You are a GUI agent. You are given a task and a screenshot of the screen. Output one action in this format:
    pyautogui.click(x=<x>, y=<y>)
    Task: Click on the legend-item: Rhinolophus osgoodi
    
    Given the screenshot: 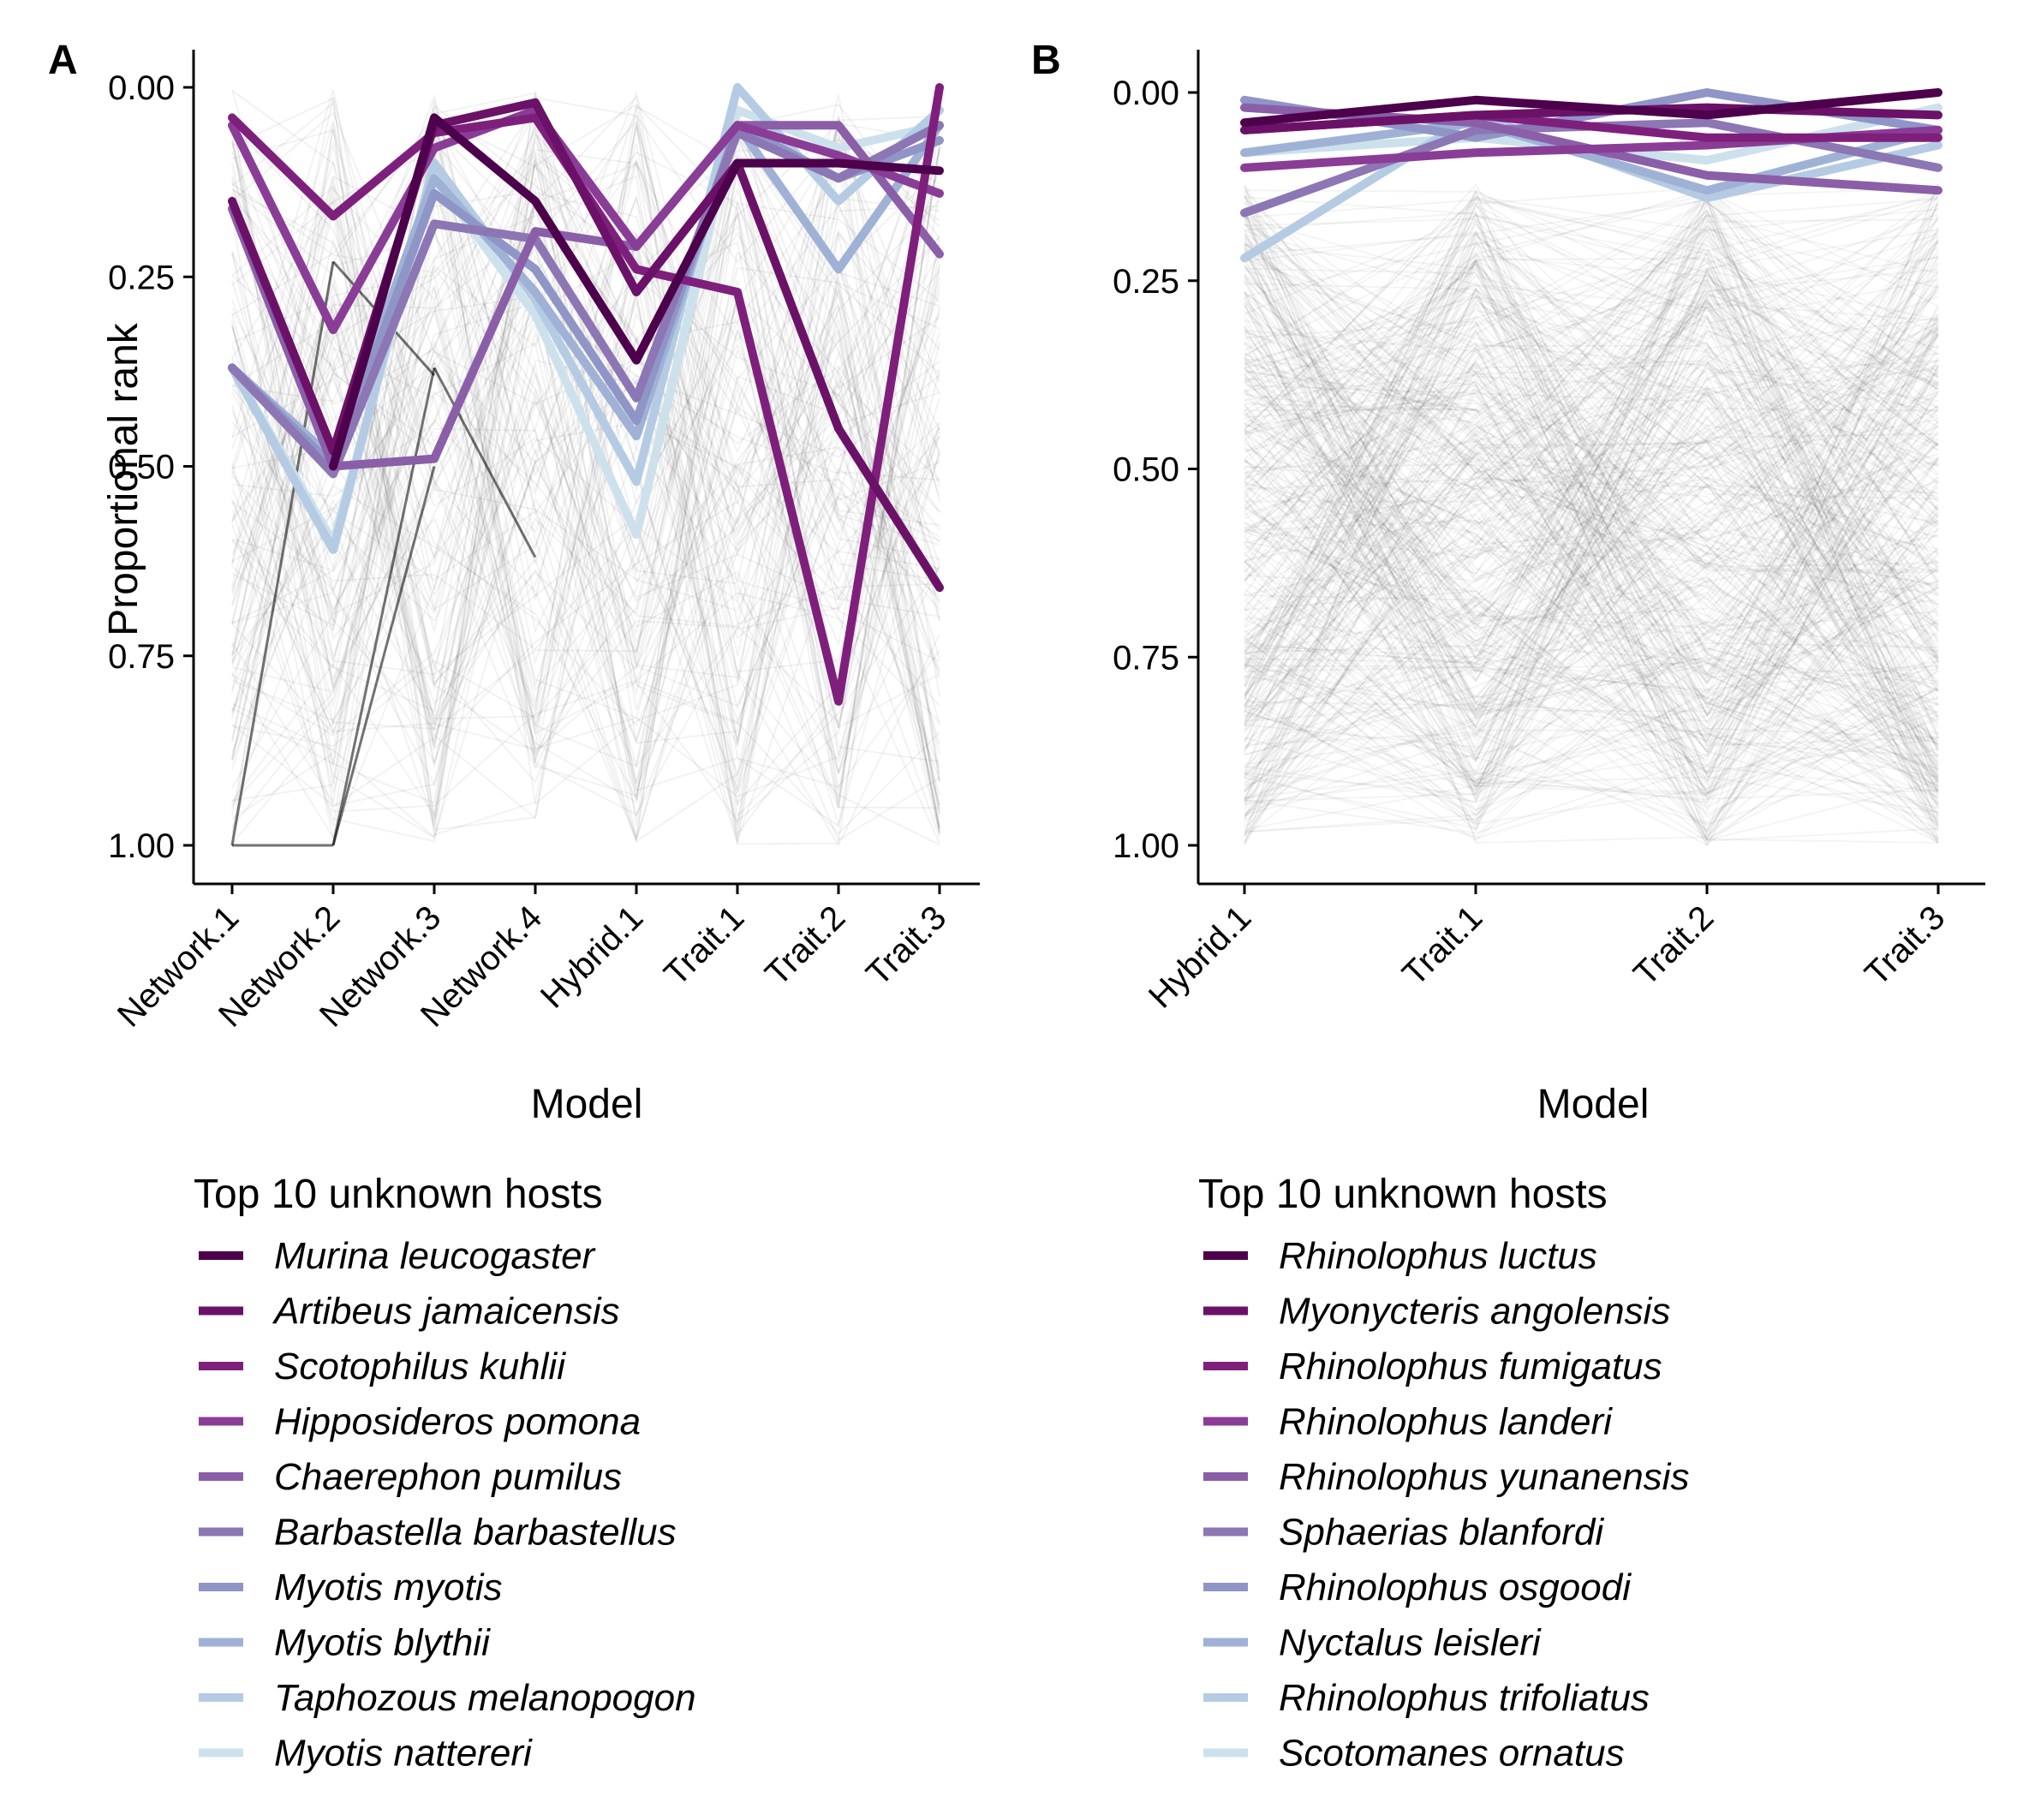 What is the action you would take?
    pyautogui.click(x=1417, y=1587)
    